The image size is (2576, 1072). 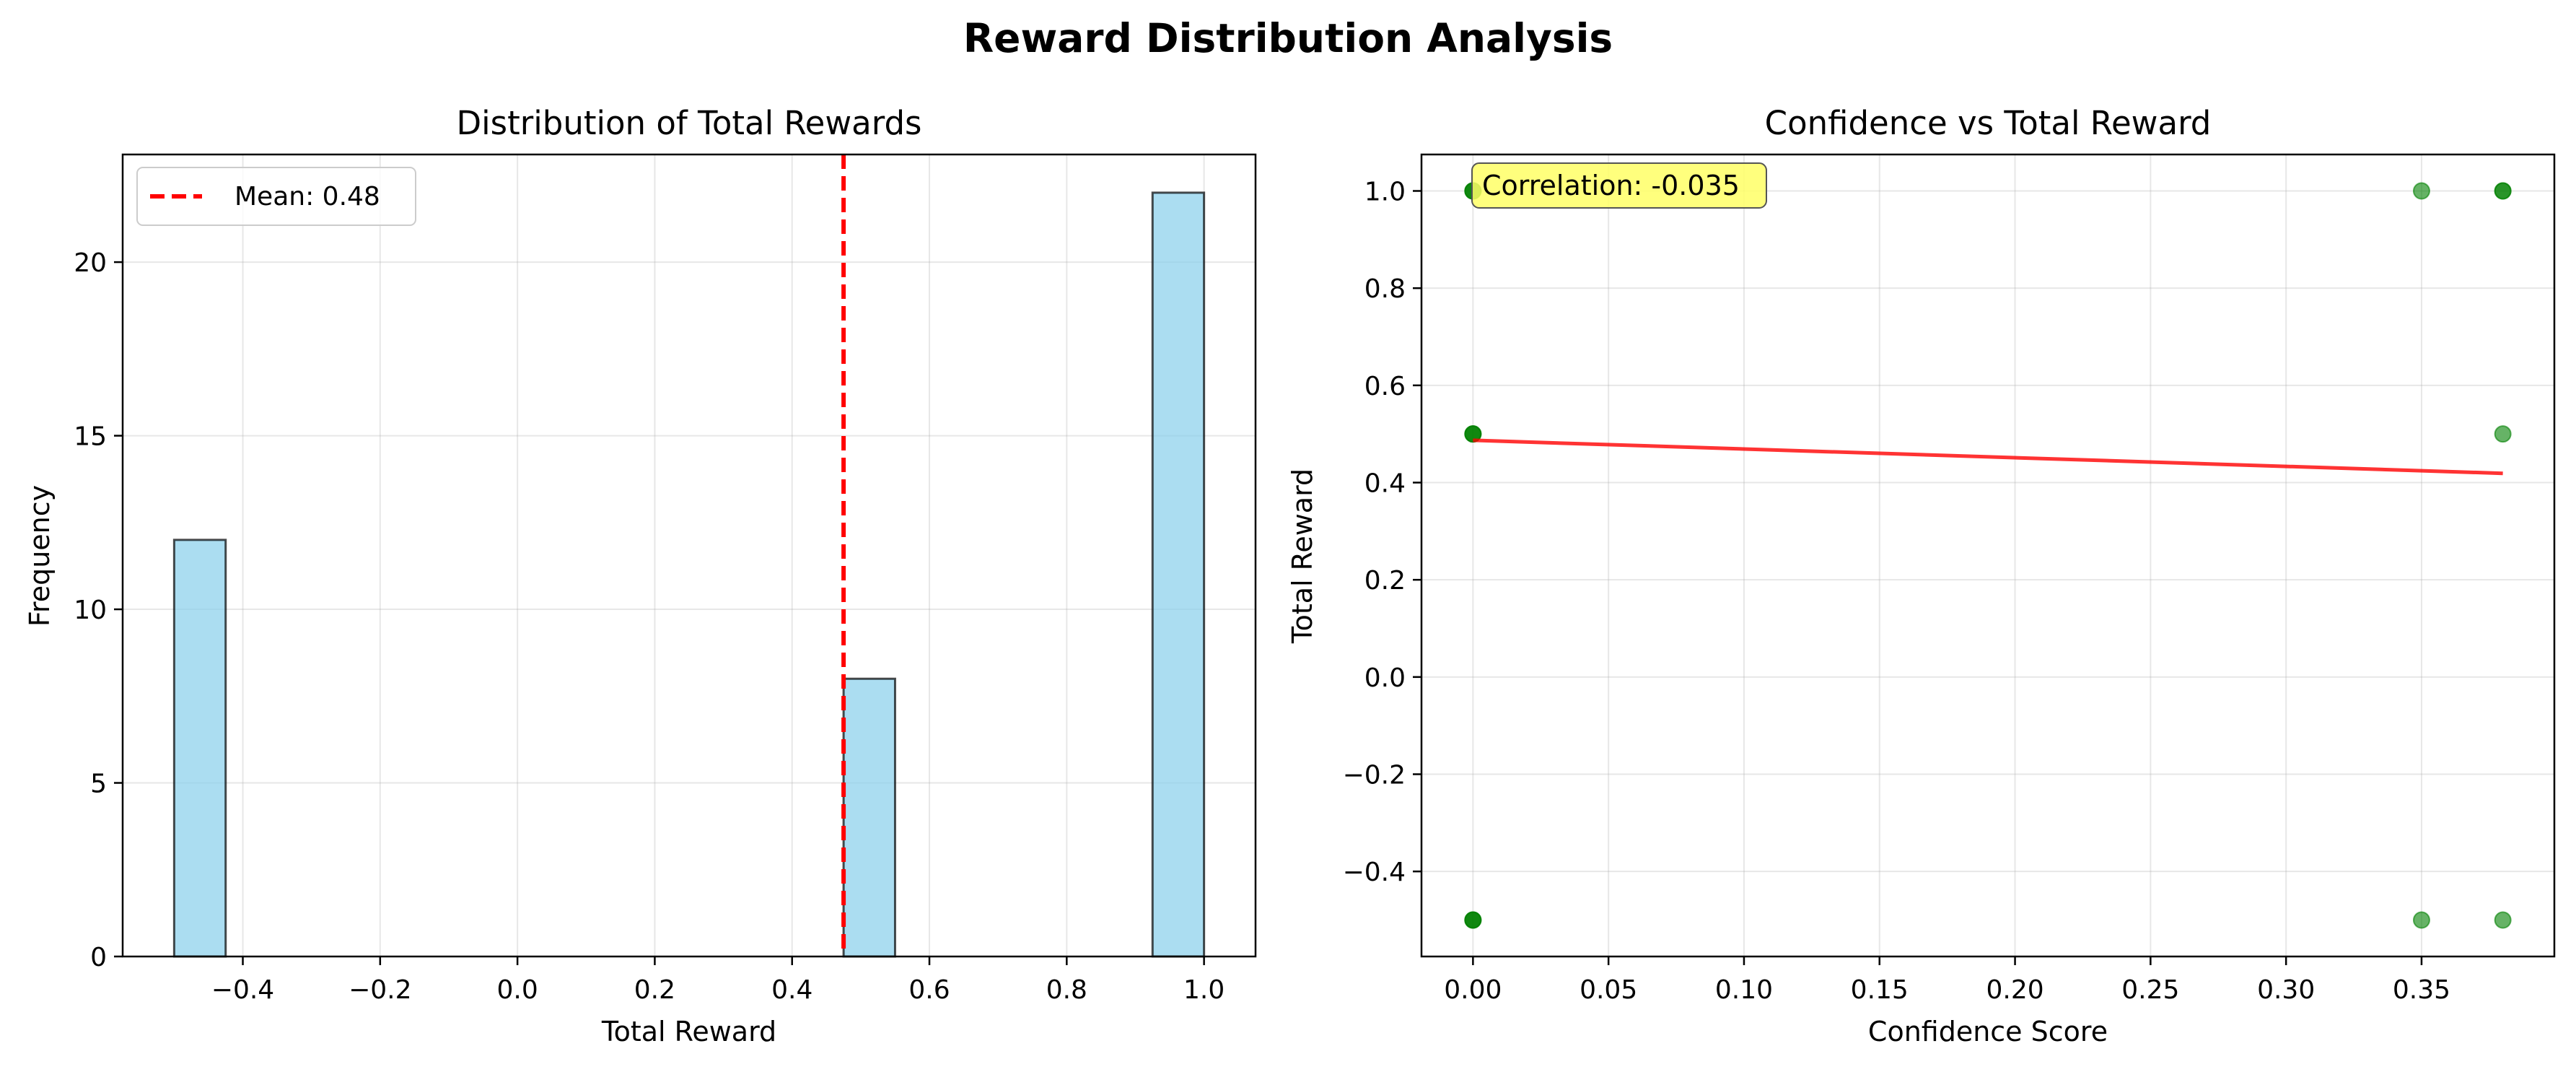 I want to click on histogram-x-tick-label: 0.2, so click(x=654, y=990).